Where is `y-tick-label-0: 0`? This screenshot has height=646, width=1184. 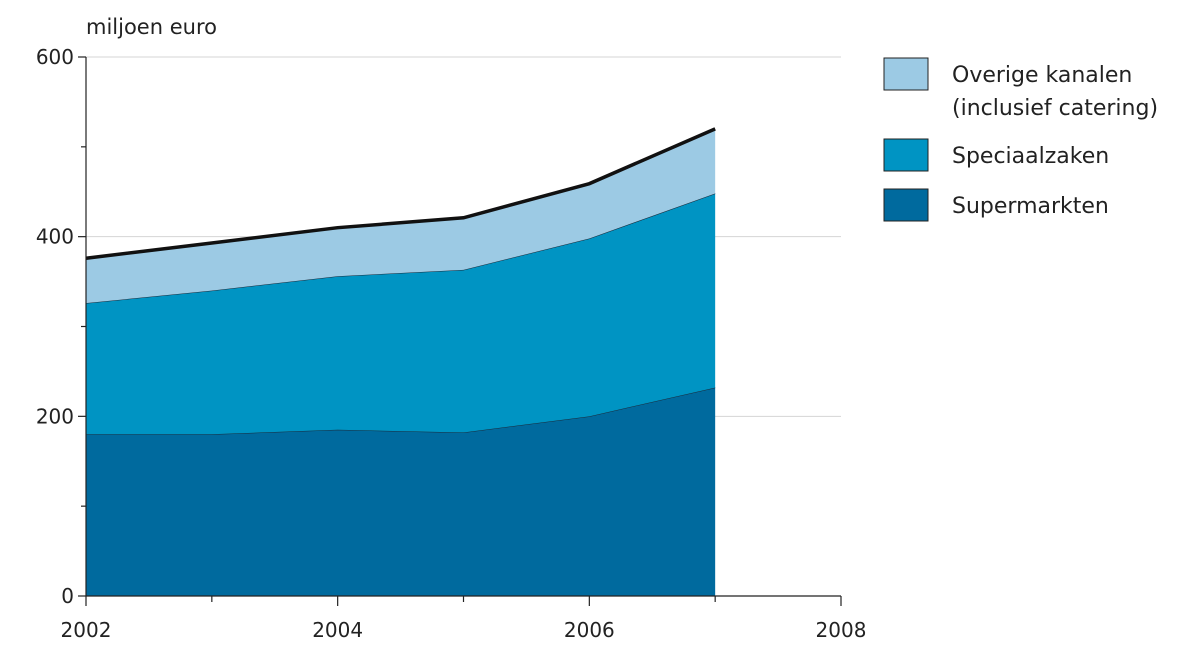 y-tick-label-0: 0 is located at coordinates (67, 596).